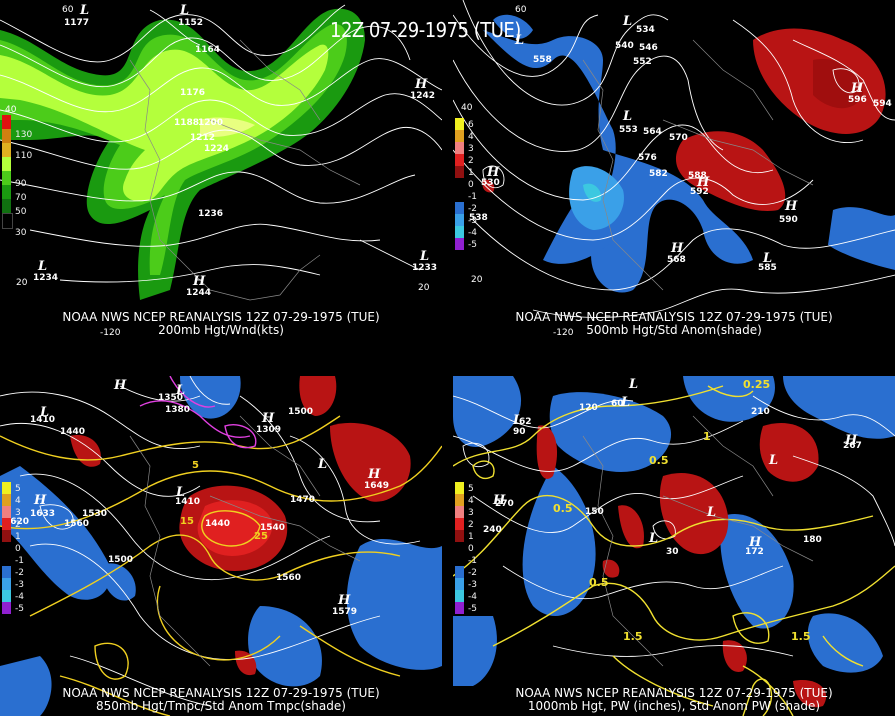 This screenshot has height=716, width=895. I want to click on legend-label: 90, so click(21, 184).